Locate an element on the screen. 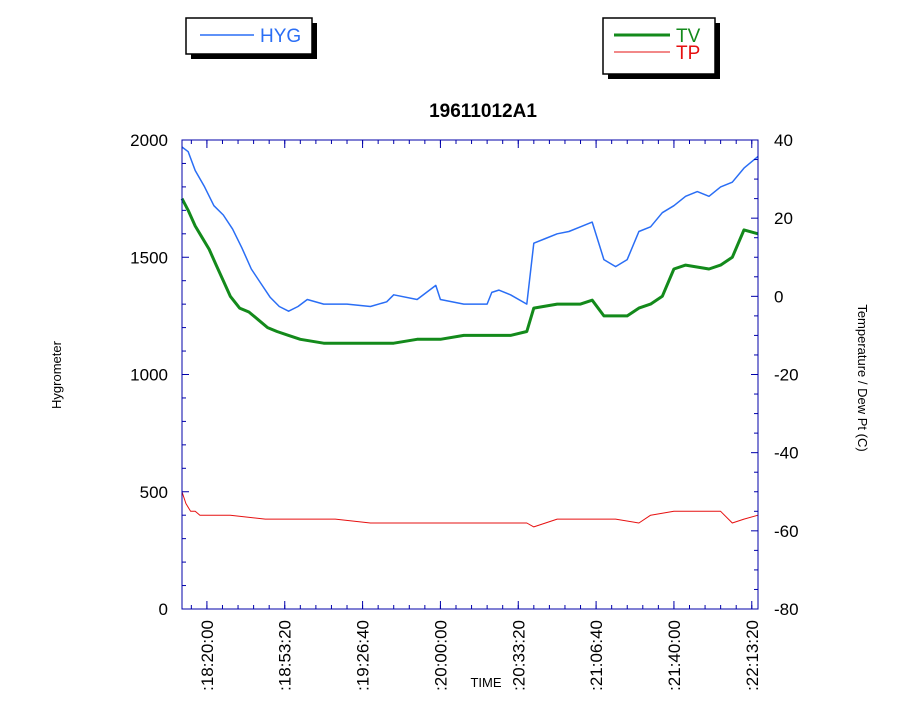 The height and width of the screenshot is (710, 910). x-tick-label: :18:53:20 is located at coordinates (285, 655).